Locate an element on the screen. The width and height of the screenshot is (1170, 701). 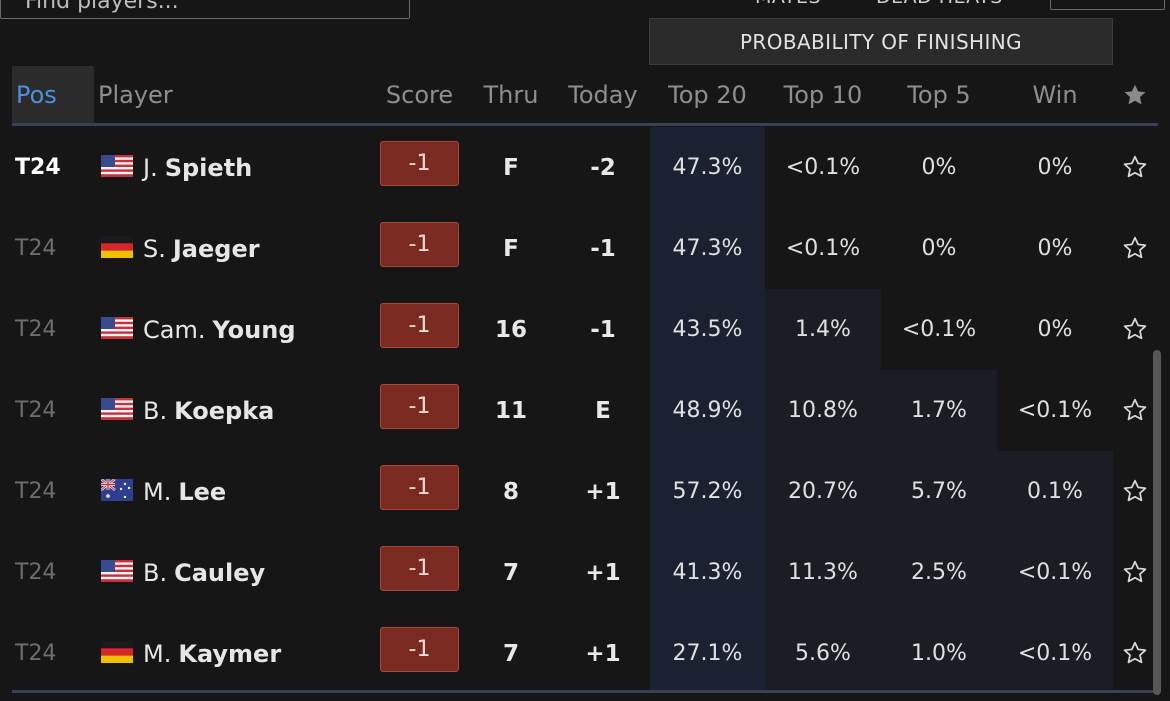
mates-label: MATES is located at coordinates (788, 4).